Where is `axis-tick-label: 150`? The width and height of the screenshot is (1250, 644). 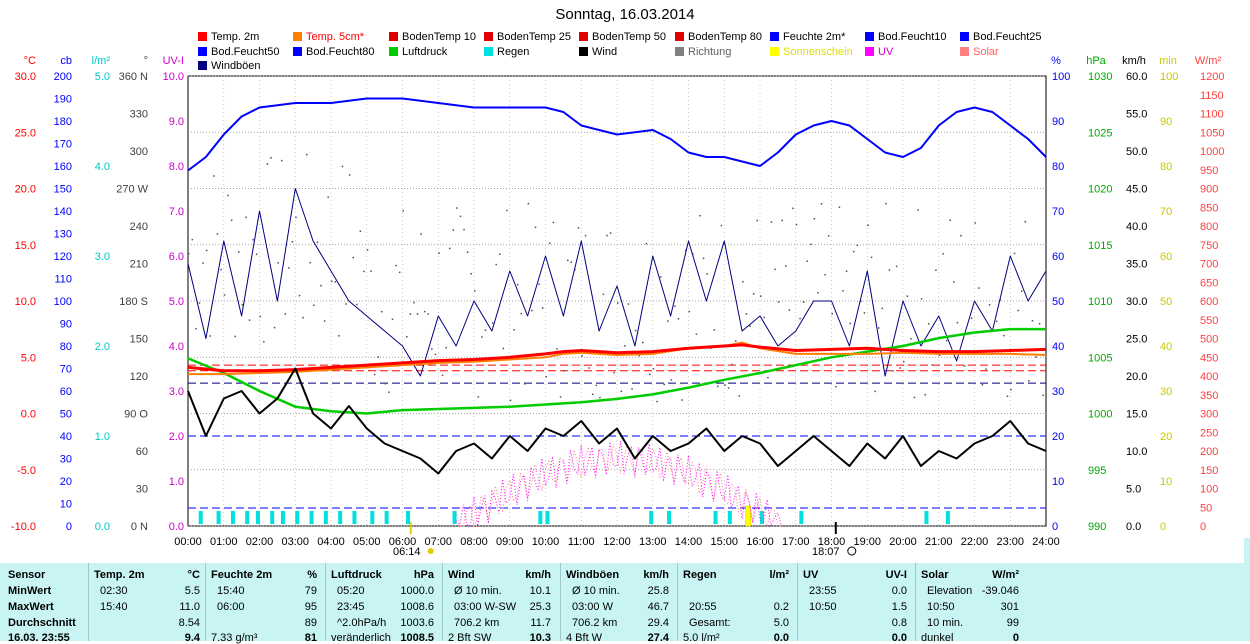 axis-tick-label: 150 is located at coordinates (63, 190).